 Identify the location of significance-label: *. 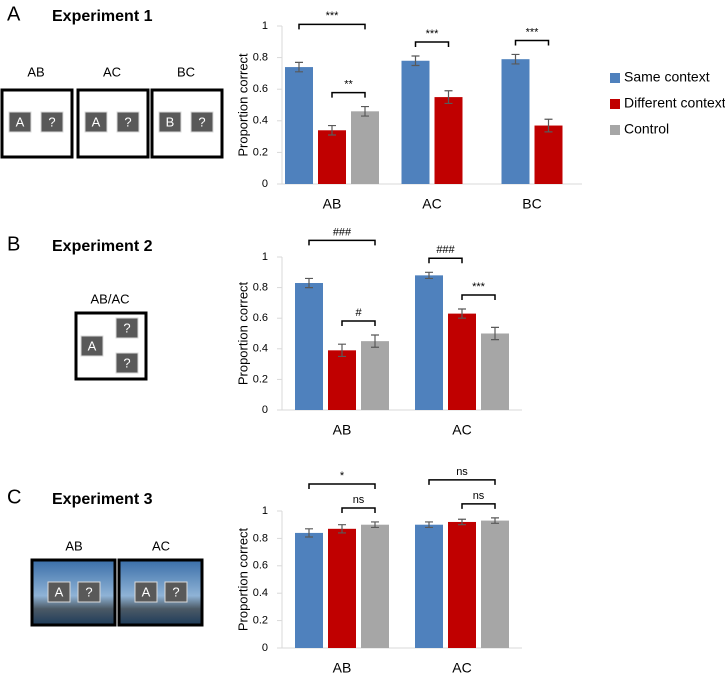
(342, 476).